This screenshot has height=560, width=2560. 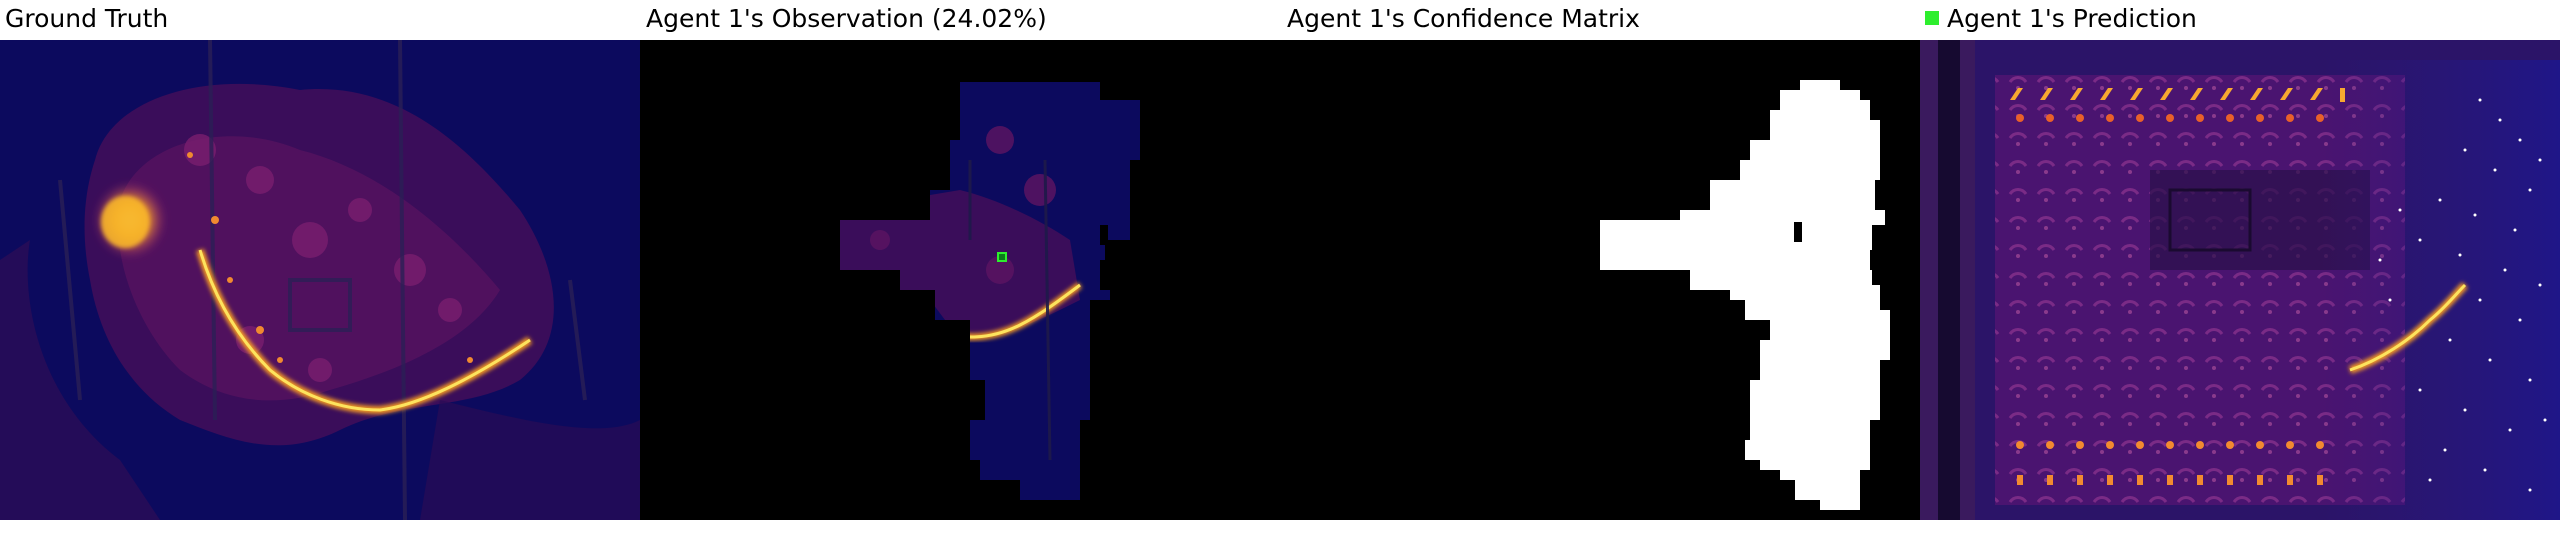 I want to click on title-ground-truth: Ground Truth, so click(x=87, y=18).